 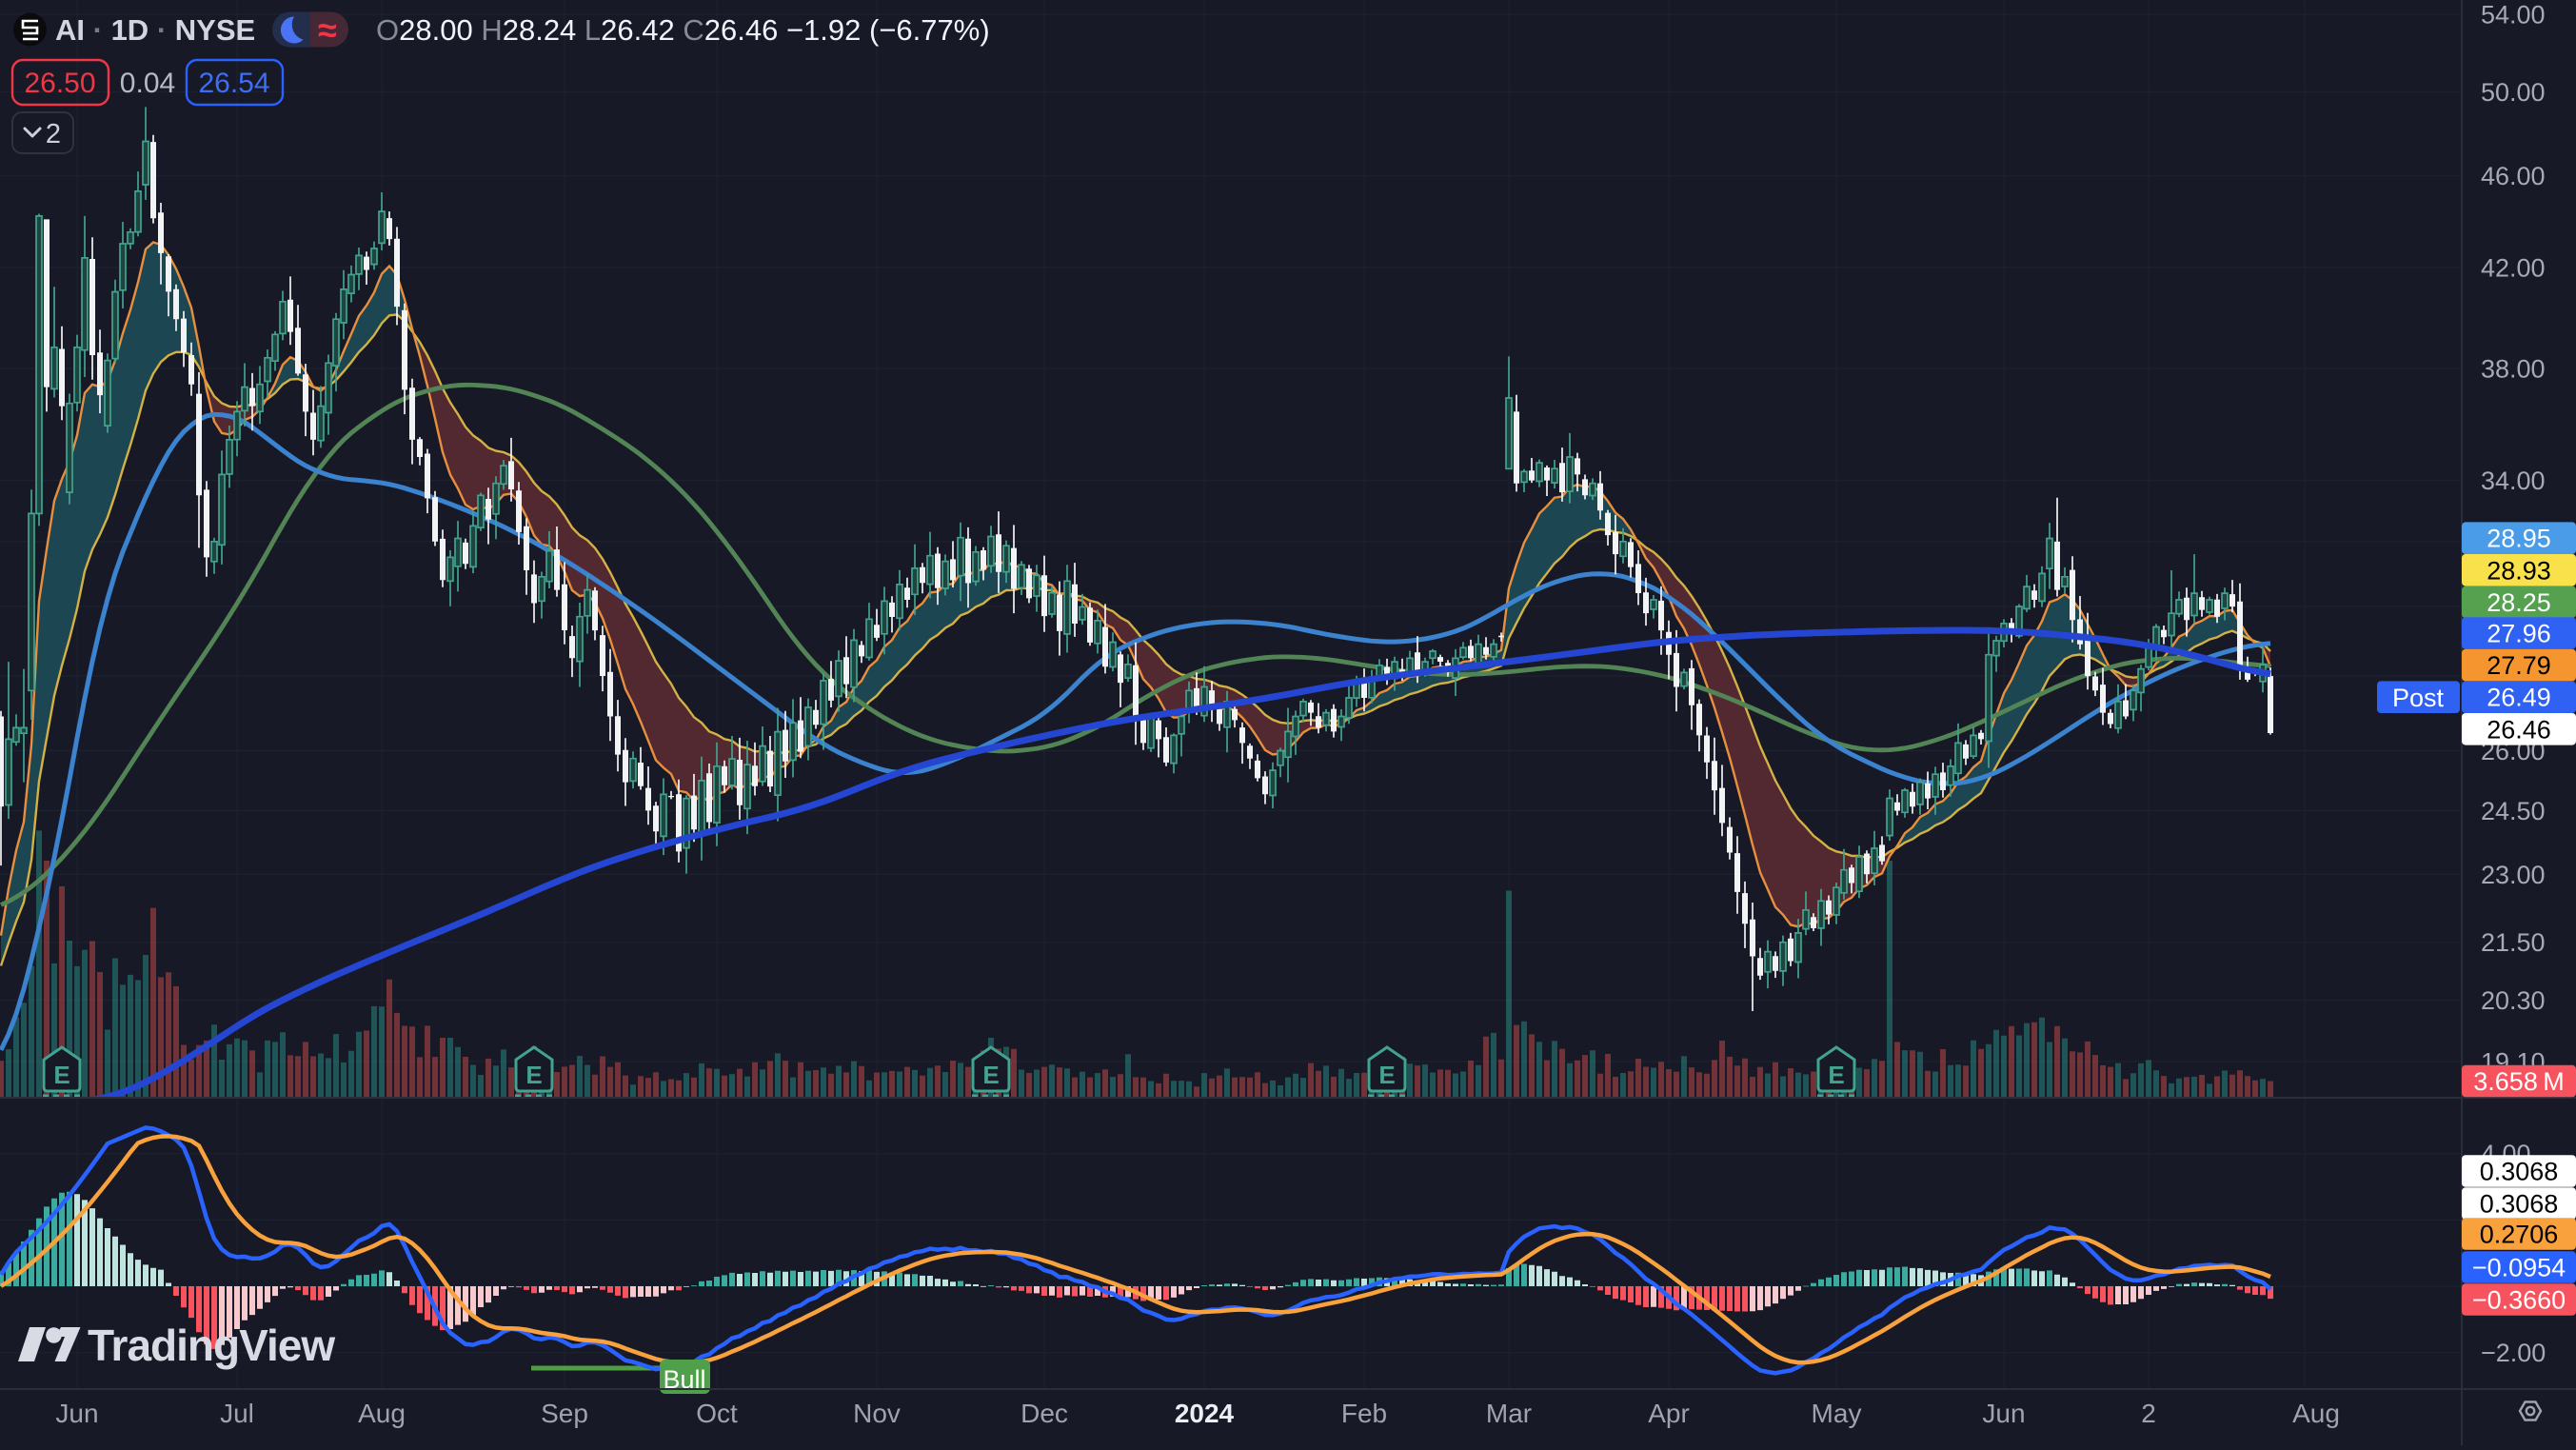 I want to click on svg-text: 24.50, so click(x=2513, y=811).